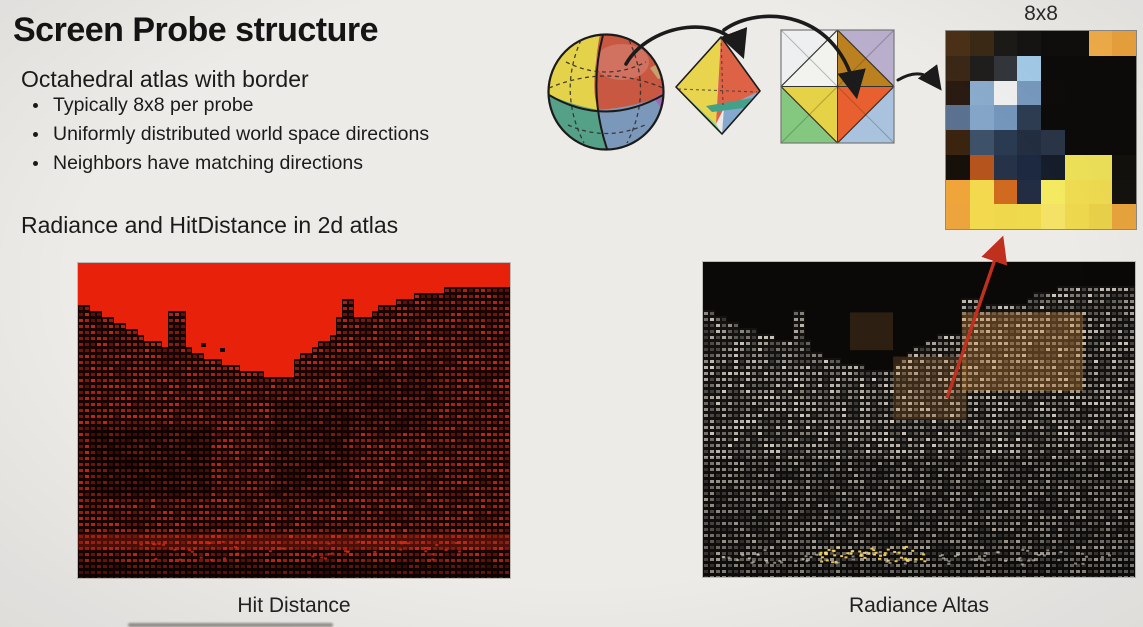 The width and height of the screenshot is (1143, 627). I want to click on sphere-outline, so click(606, 92).